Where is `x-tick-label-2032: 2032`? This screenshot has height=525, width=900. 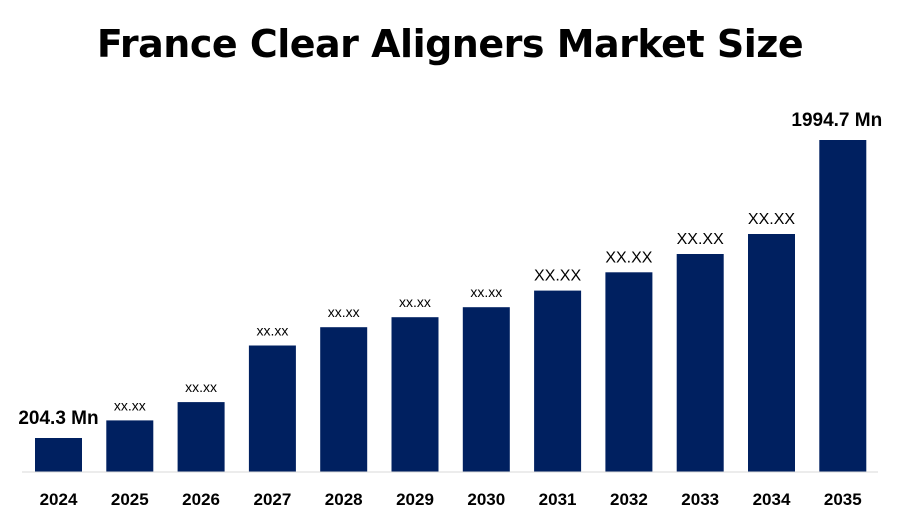 x-tick-label-2032: 2032 is located at coordinates (629, 499).